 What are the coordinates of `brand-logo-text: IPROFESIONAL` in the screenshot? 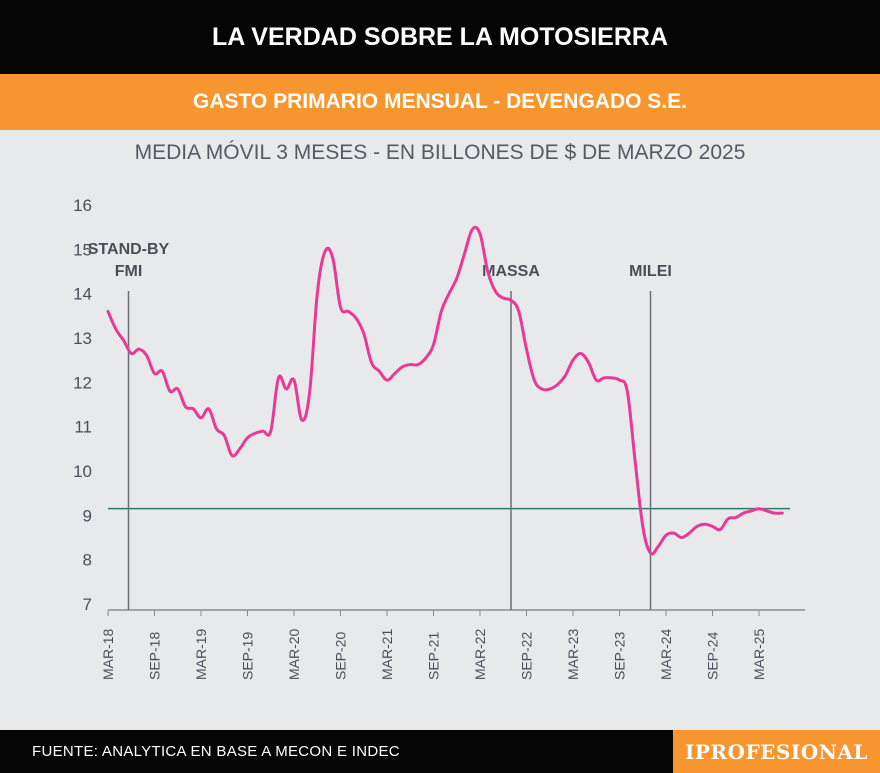 It's located at (776, 751).